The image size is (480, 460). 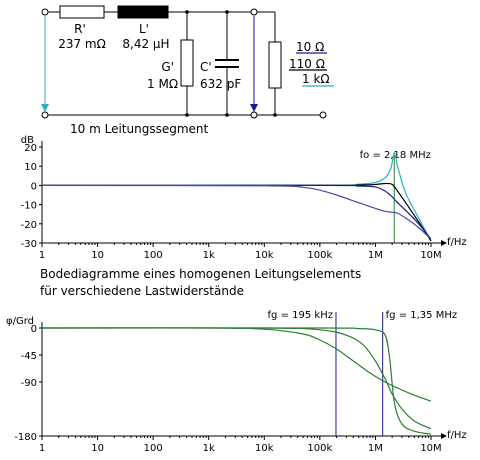 What do you see at coordinates (300, 315) in the screenshot?
I see `fg-marker-label: fg = 195 kHz` at bounding box center [300, 315].